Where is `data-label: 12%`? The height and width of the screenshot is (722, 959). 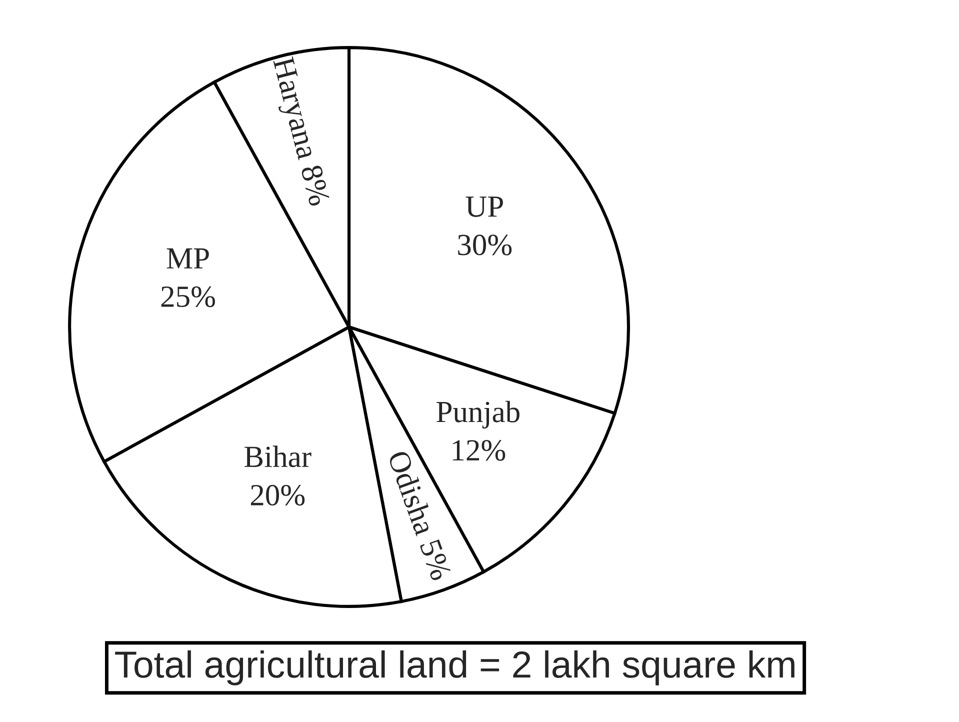
data-label: 12% is located at coordinates (479, 450).